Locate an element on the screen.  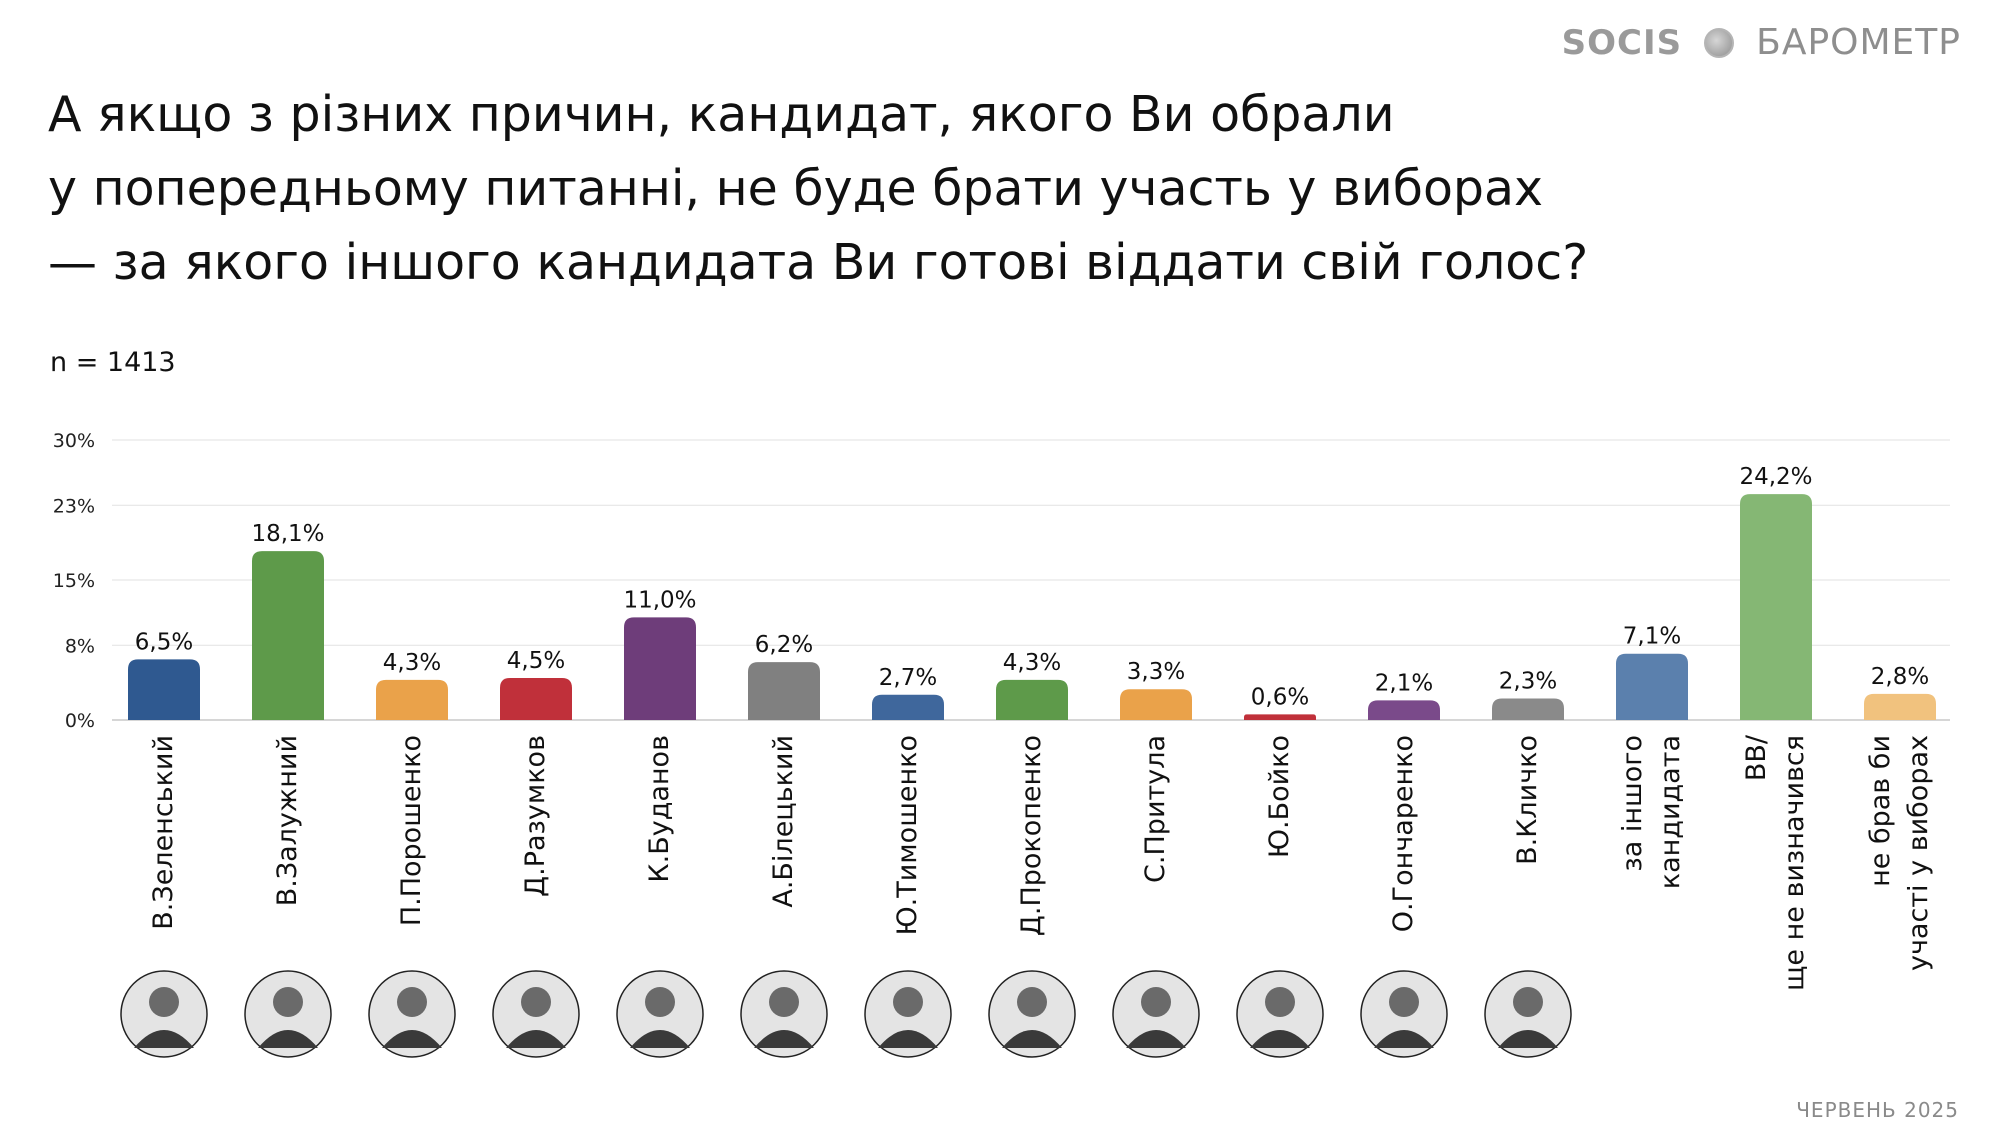
category-label: О.Гончаренко is located at coordinates (1403, 833).